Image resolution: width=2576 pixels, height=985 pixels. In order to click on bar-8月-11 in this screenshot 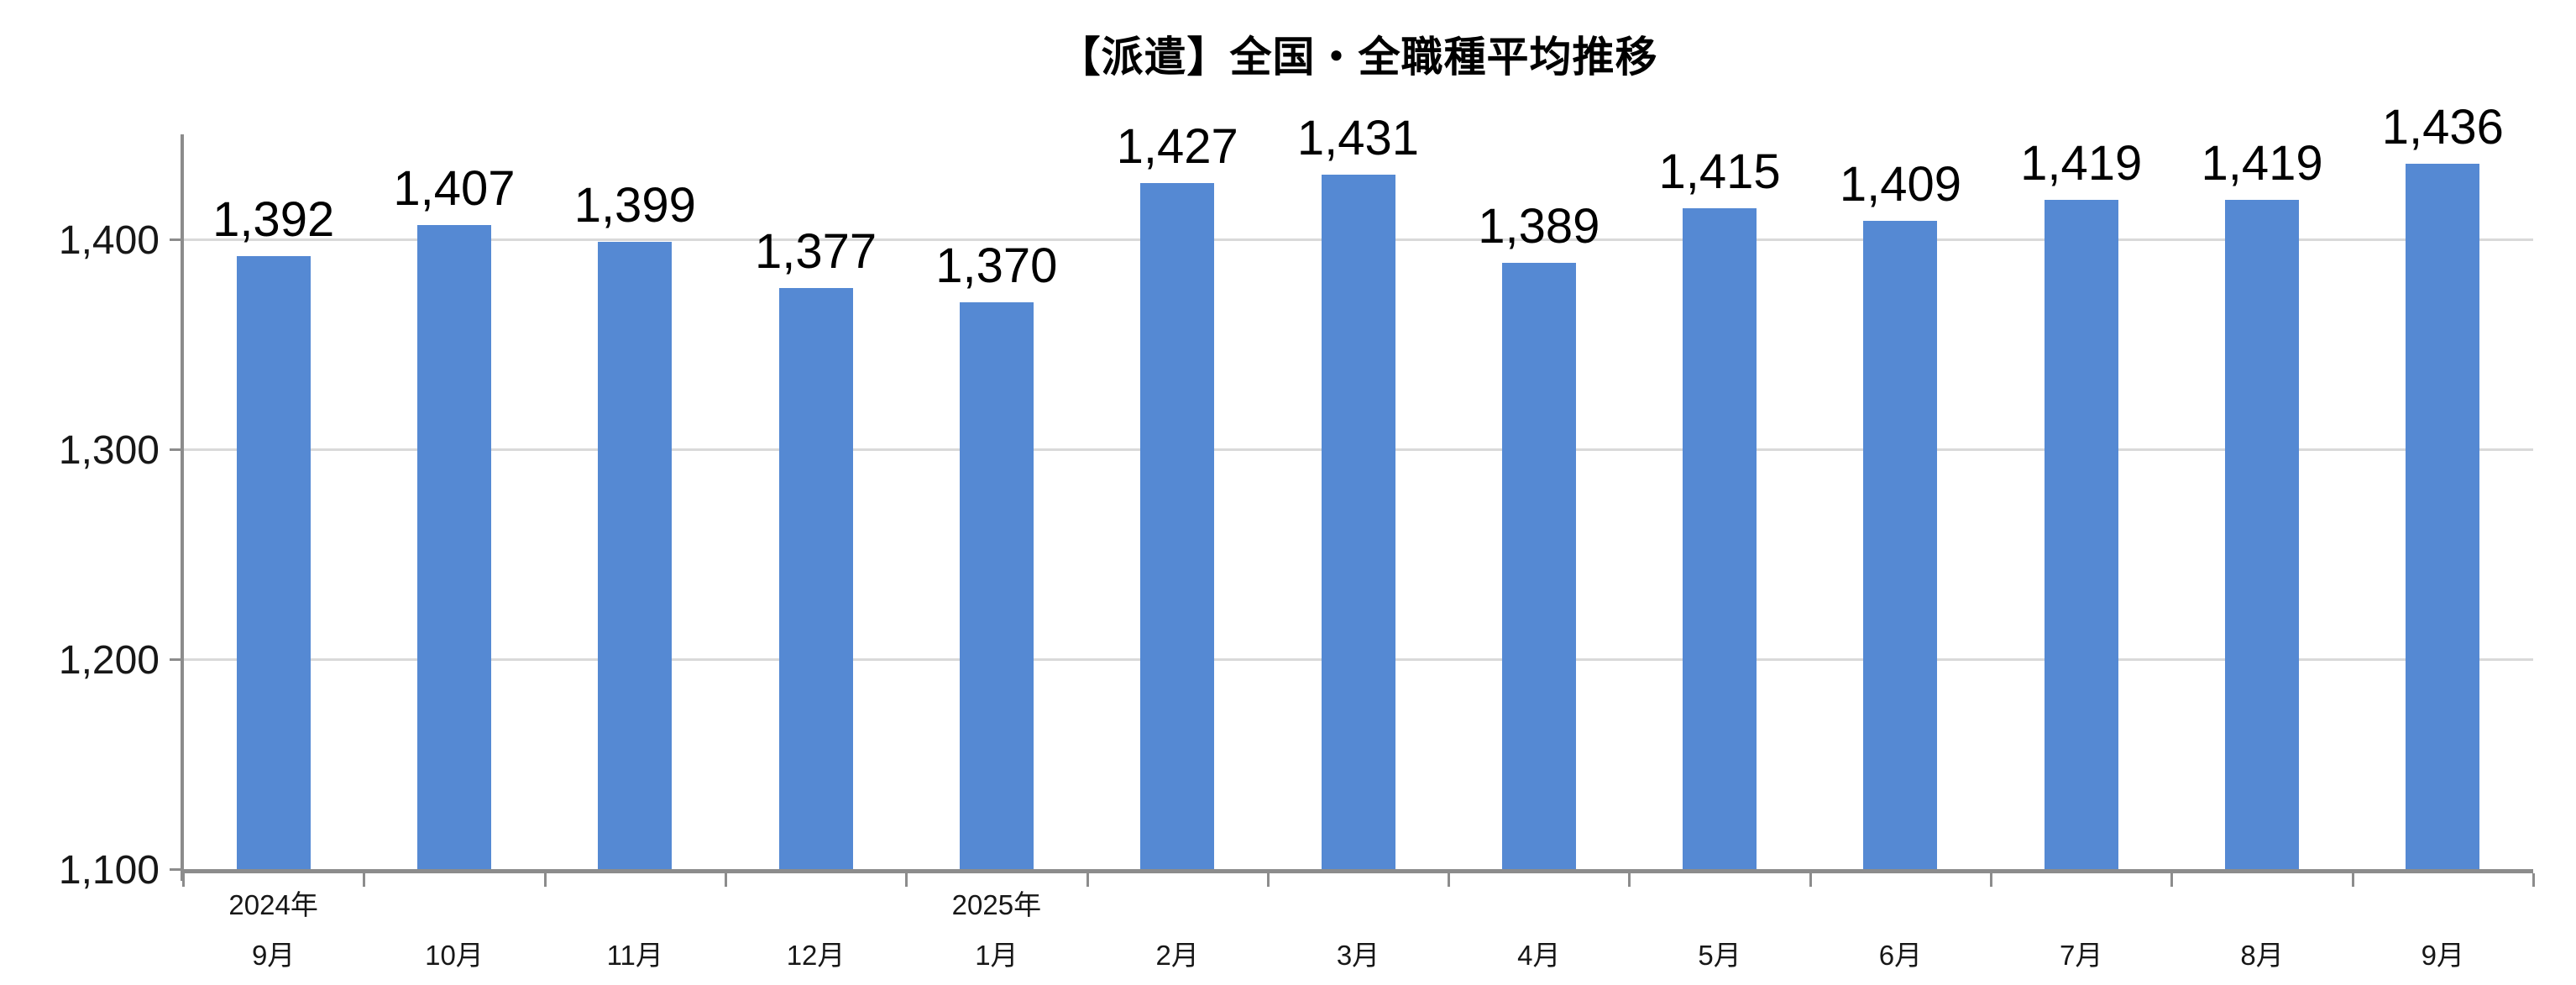, I will do `click(2262, 534)`.